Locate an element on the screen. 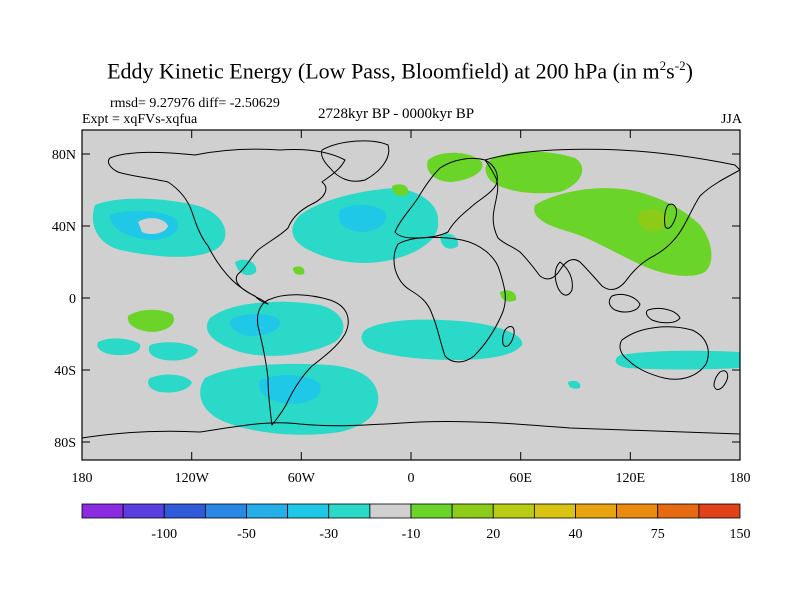 Image resolution: width=800 pixels, height=600 pixels. patch-south-pacific-mid is located at coordinates (173, 351).